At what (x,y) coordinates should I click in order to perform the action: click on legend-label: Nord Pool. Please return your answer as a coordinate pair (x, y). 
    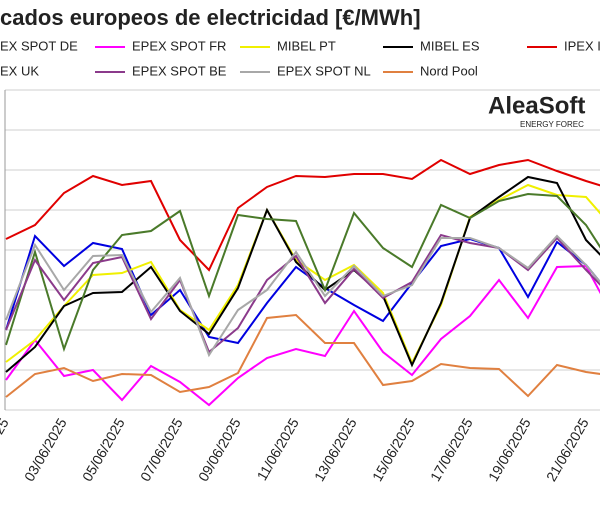
    Looking at the image, I should click on (449, 70).